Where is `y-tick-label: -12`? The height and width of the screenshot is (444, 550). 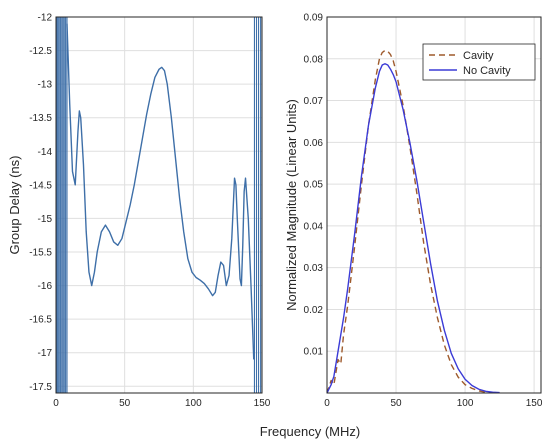 y-tick-label: -12 is located at coordinates (45, 18).